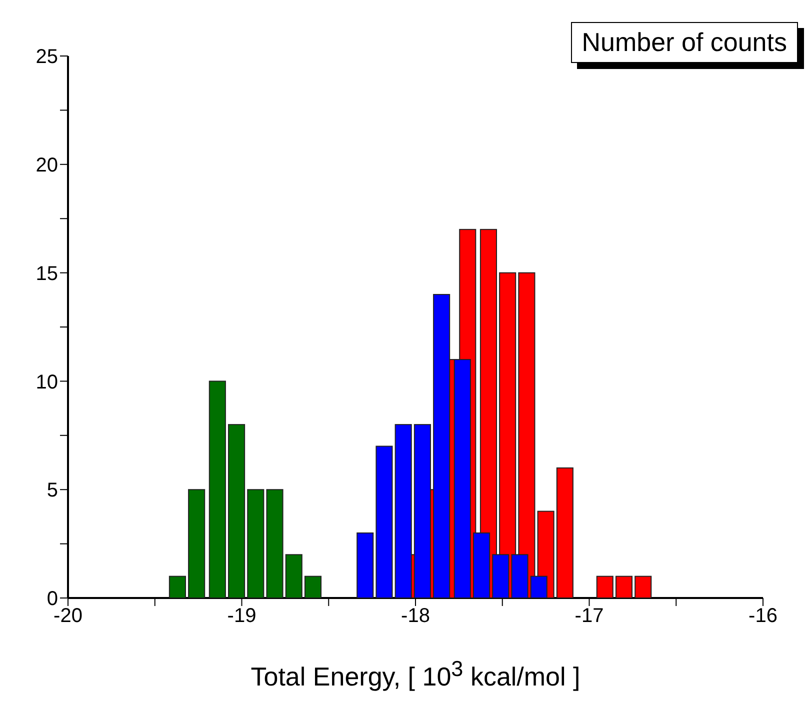 The image size is (808, 718). I want to click on x-tick-label: -16, so click(763, 616).